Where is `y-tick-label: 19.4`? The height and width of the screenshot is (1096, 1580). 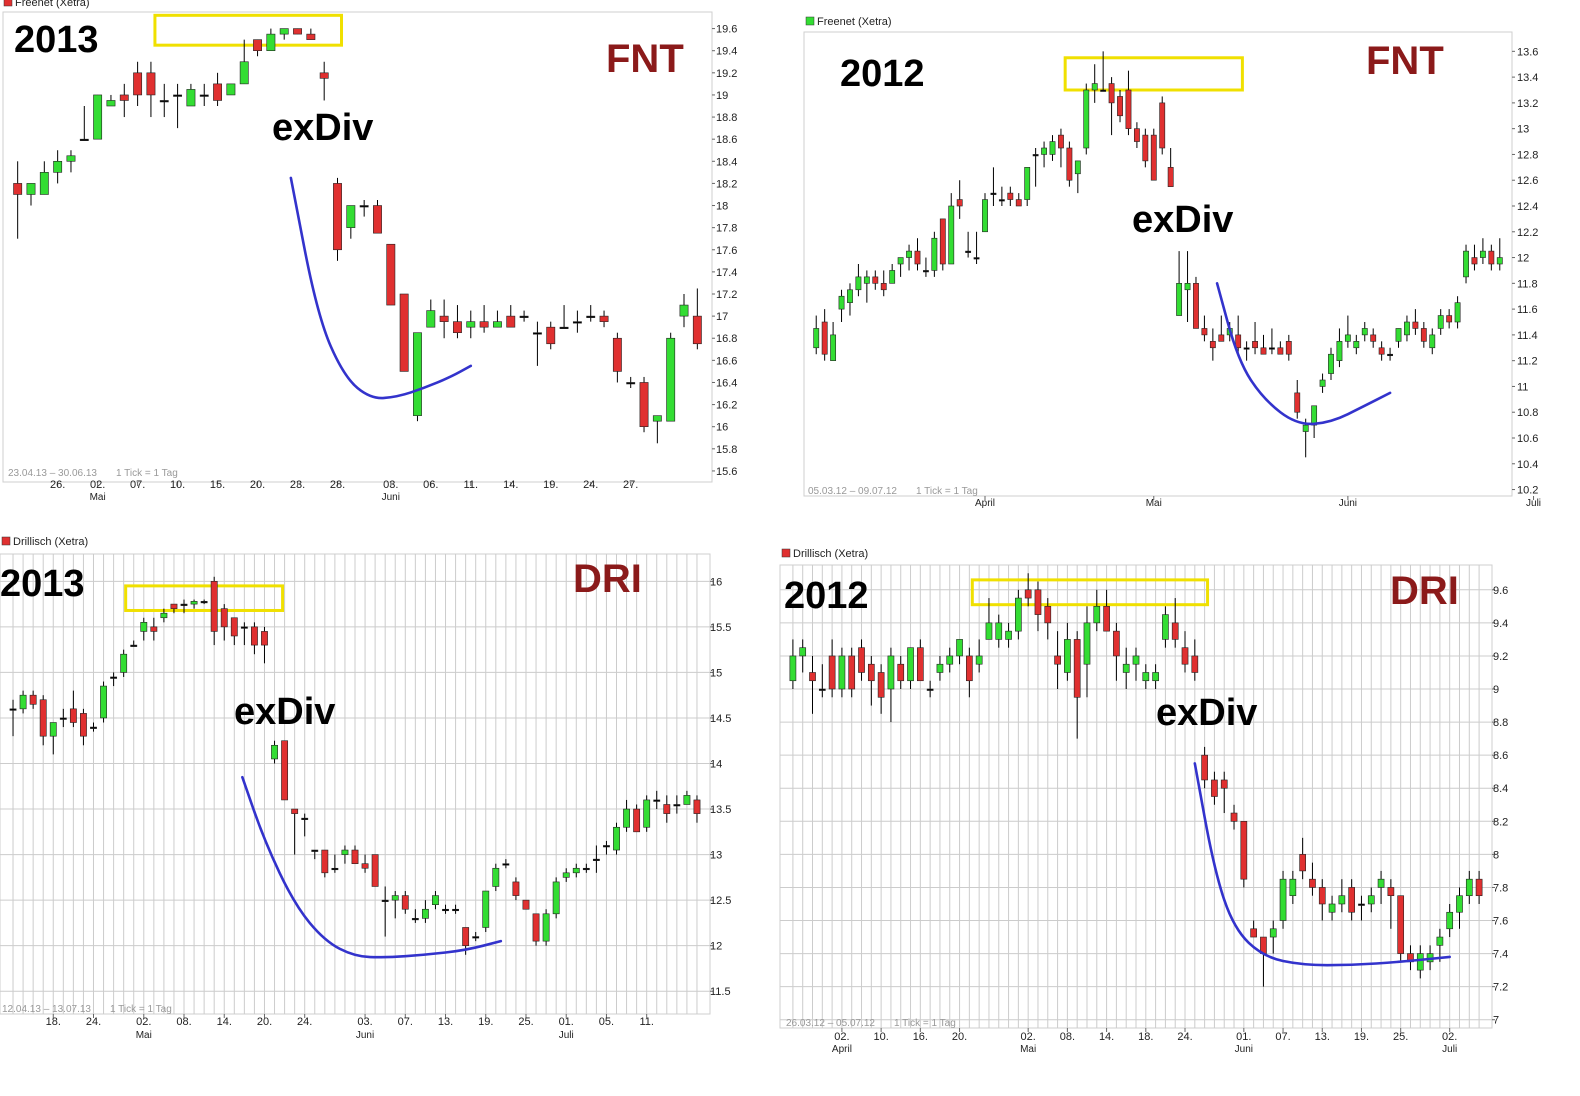
y-tick-label: 19.4 is located at coordinates (726, 52).